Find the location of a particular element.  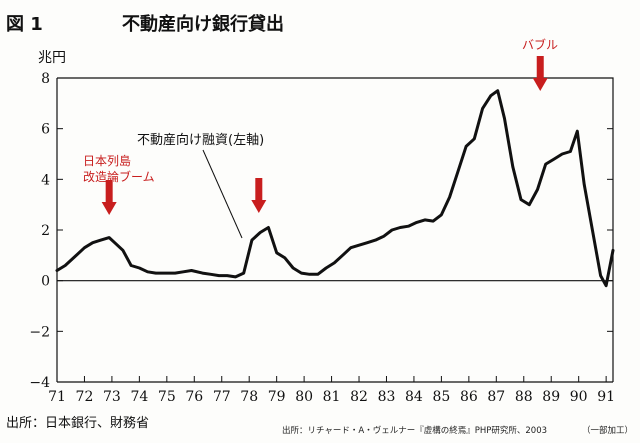

annotation-boom-line2: 改造論ブーム is located at coordinates (119, 176).